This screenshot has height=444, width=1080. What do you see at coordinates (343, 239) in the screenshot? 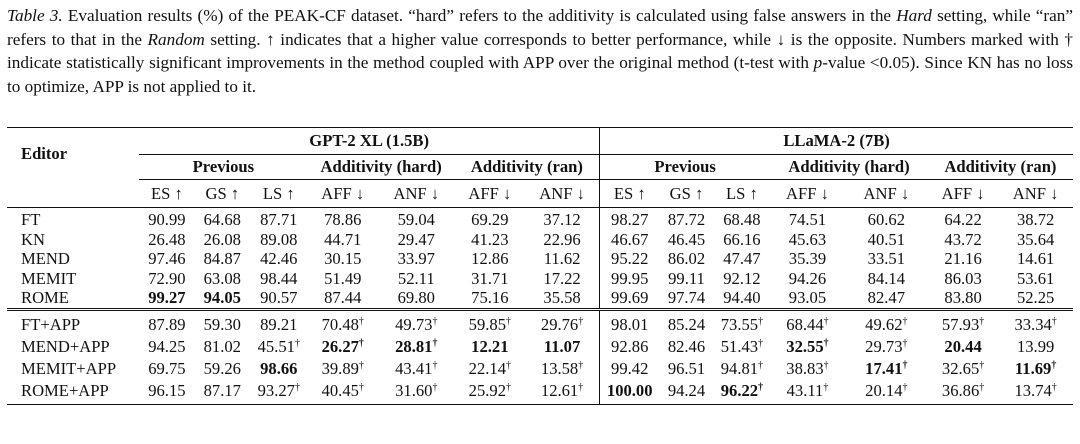
I see `cell-value: 44.71` at bounding box center [343, 239].